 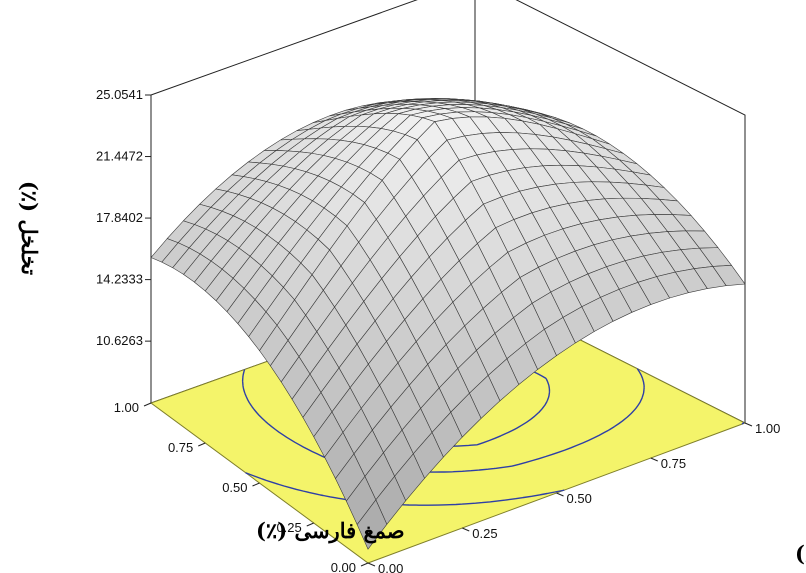 What do you see at coordinates (767, 428) in the screenshot?
I see `x-tick-label: 1.00` at bounding box center [767, 428].